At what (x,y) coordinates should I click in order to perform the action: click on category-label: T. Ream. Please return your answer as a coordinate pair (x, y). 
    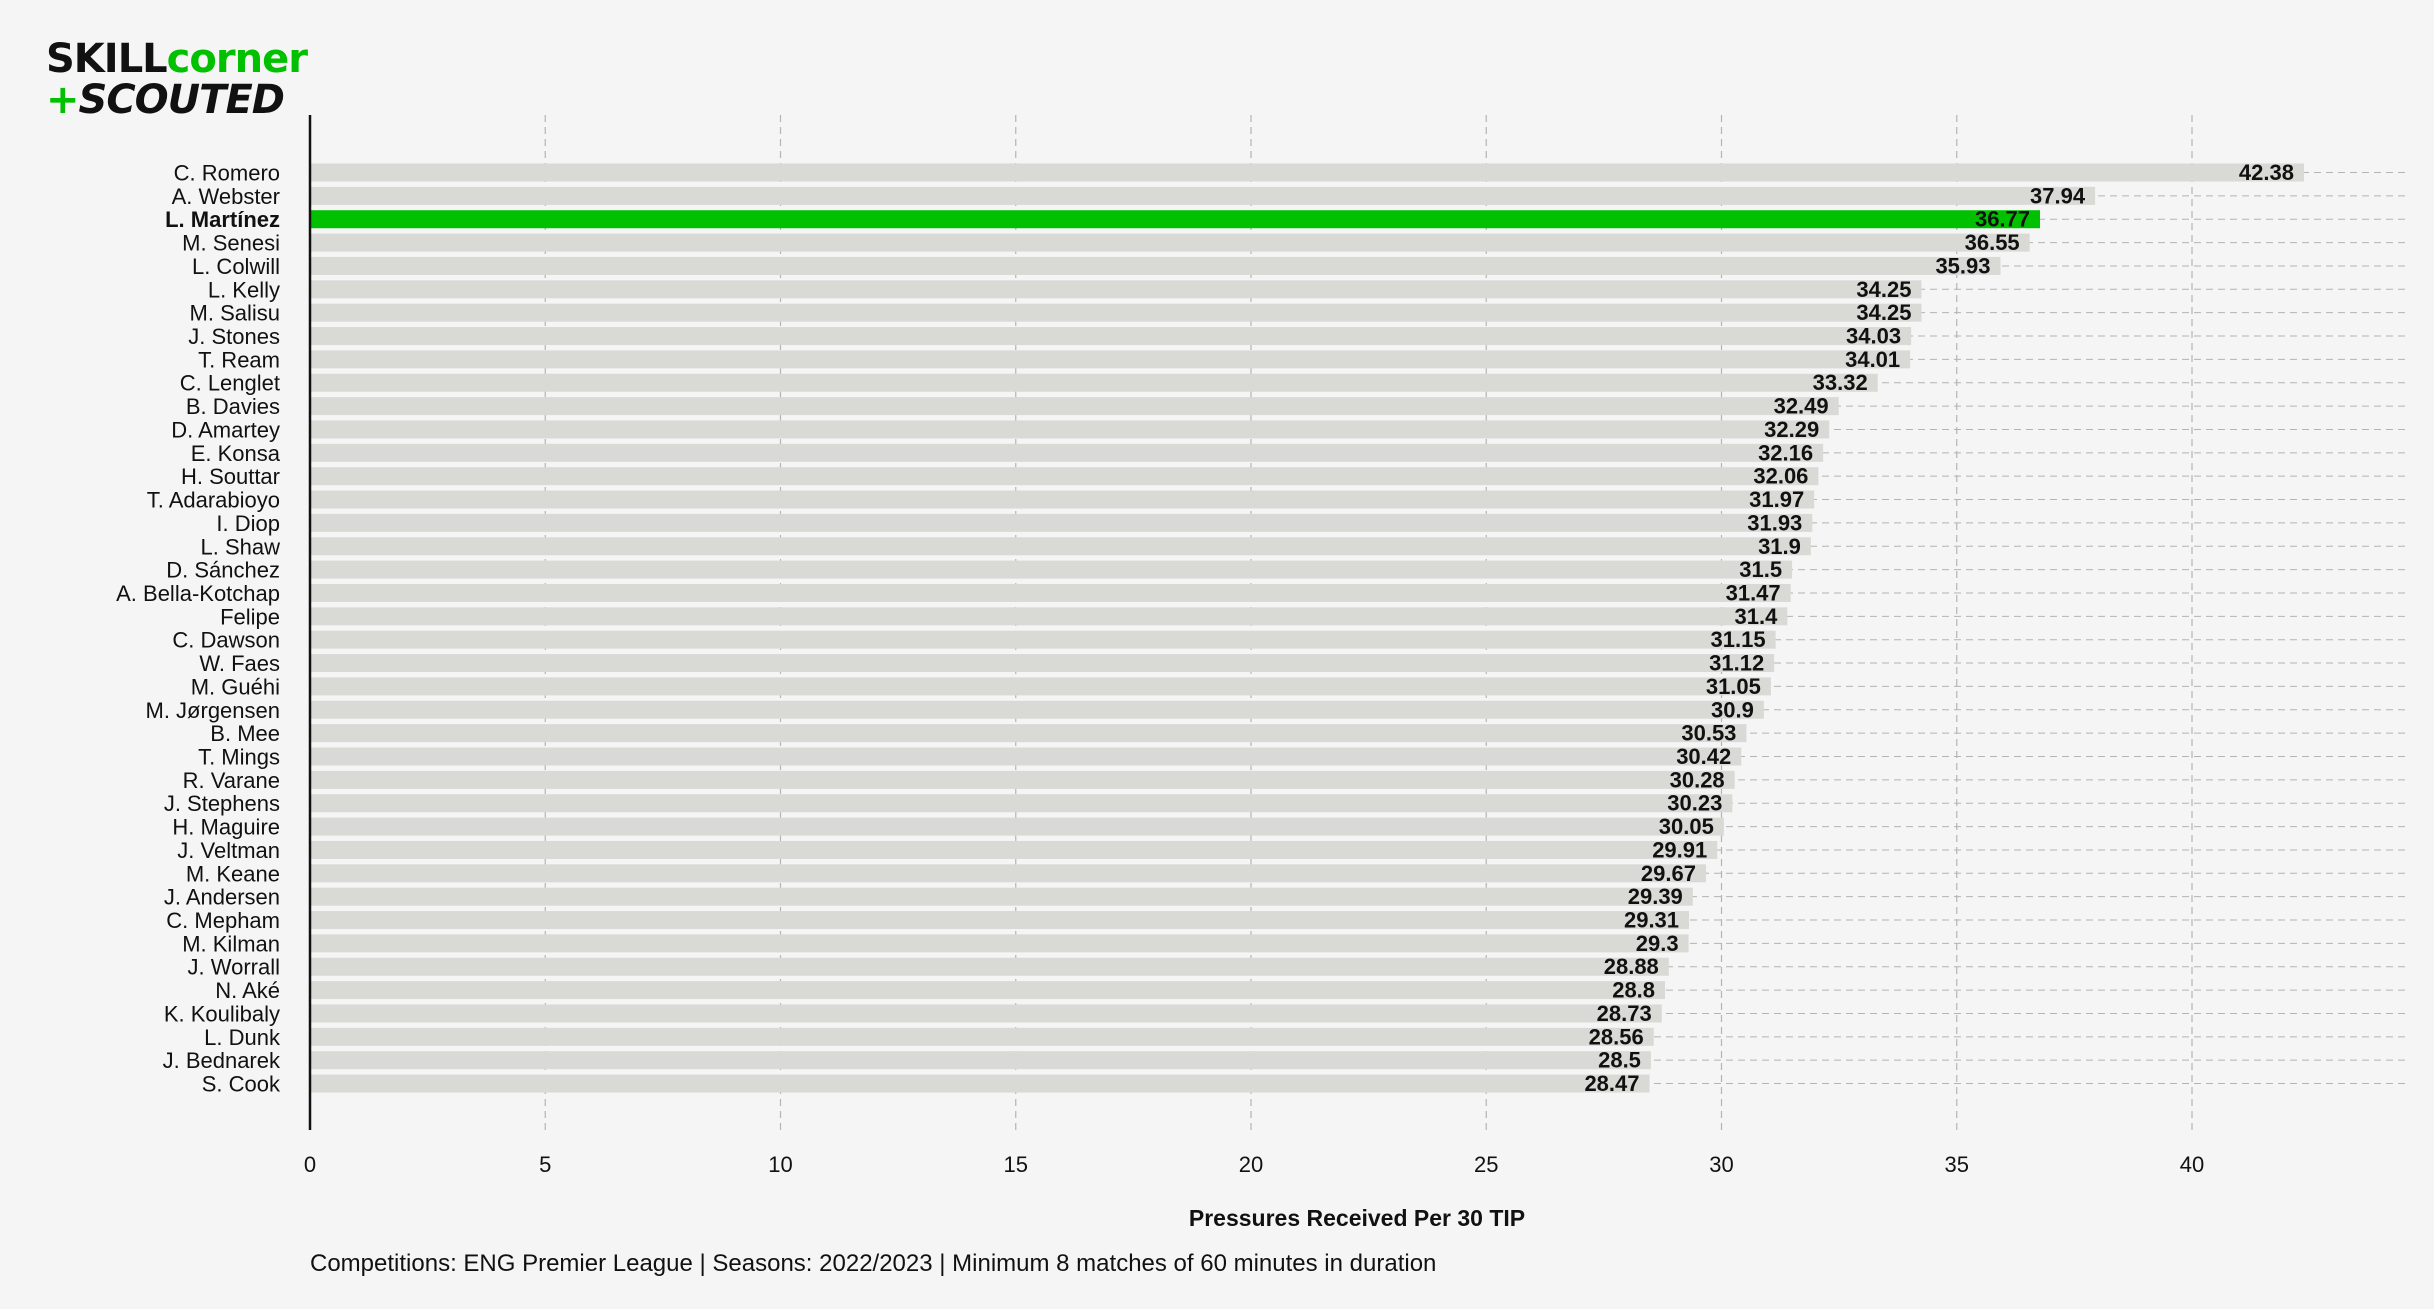
    Looking at the image, I should click on (239, 359).